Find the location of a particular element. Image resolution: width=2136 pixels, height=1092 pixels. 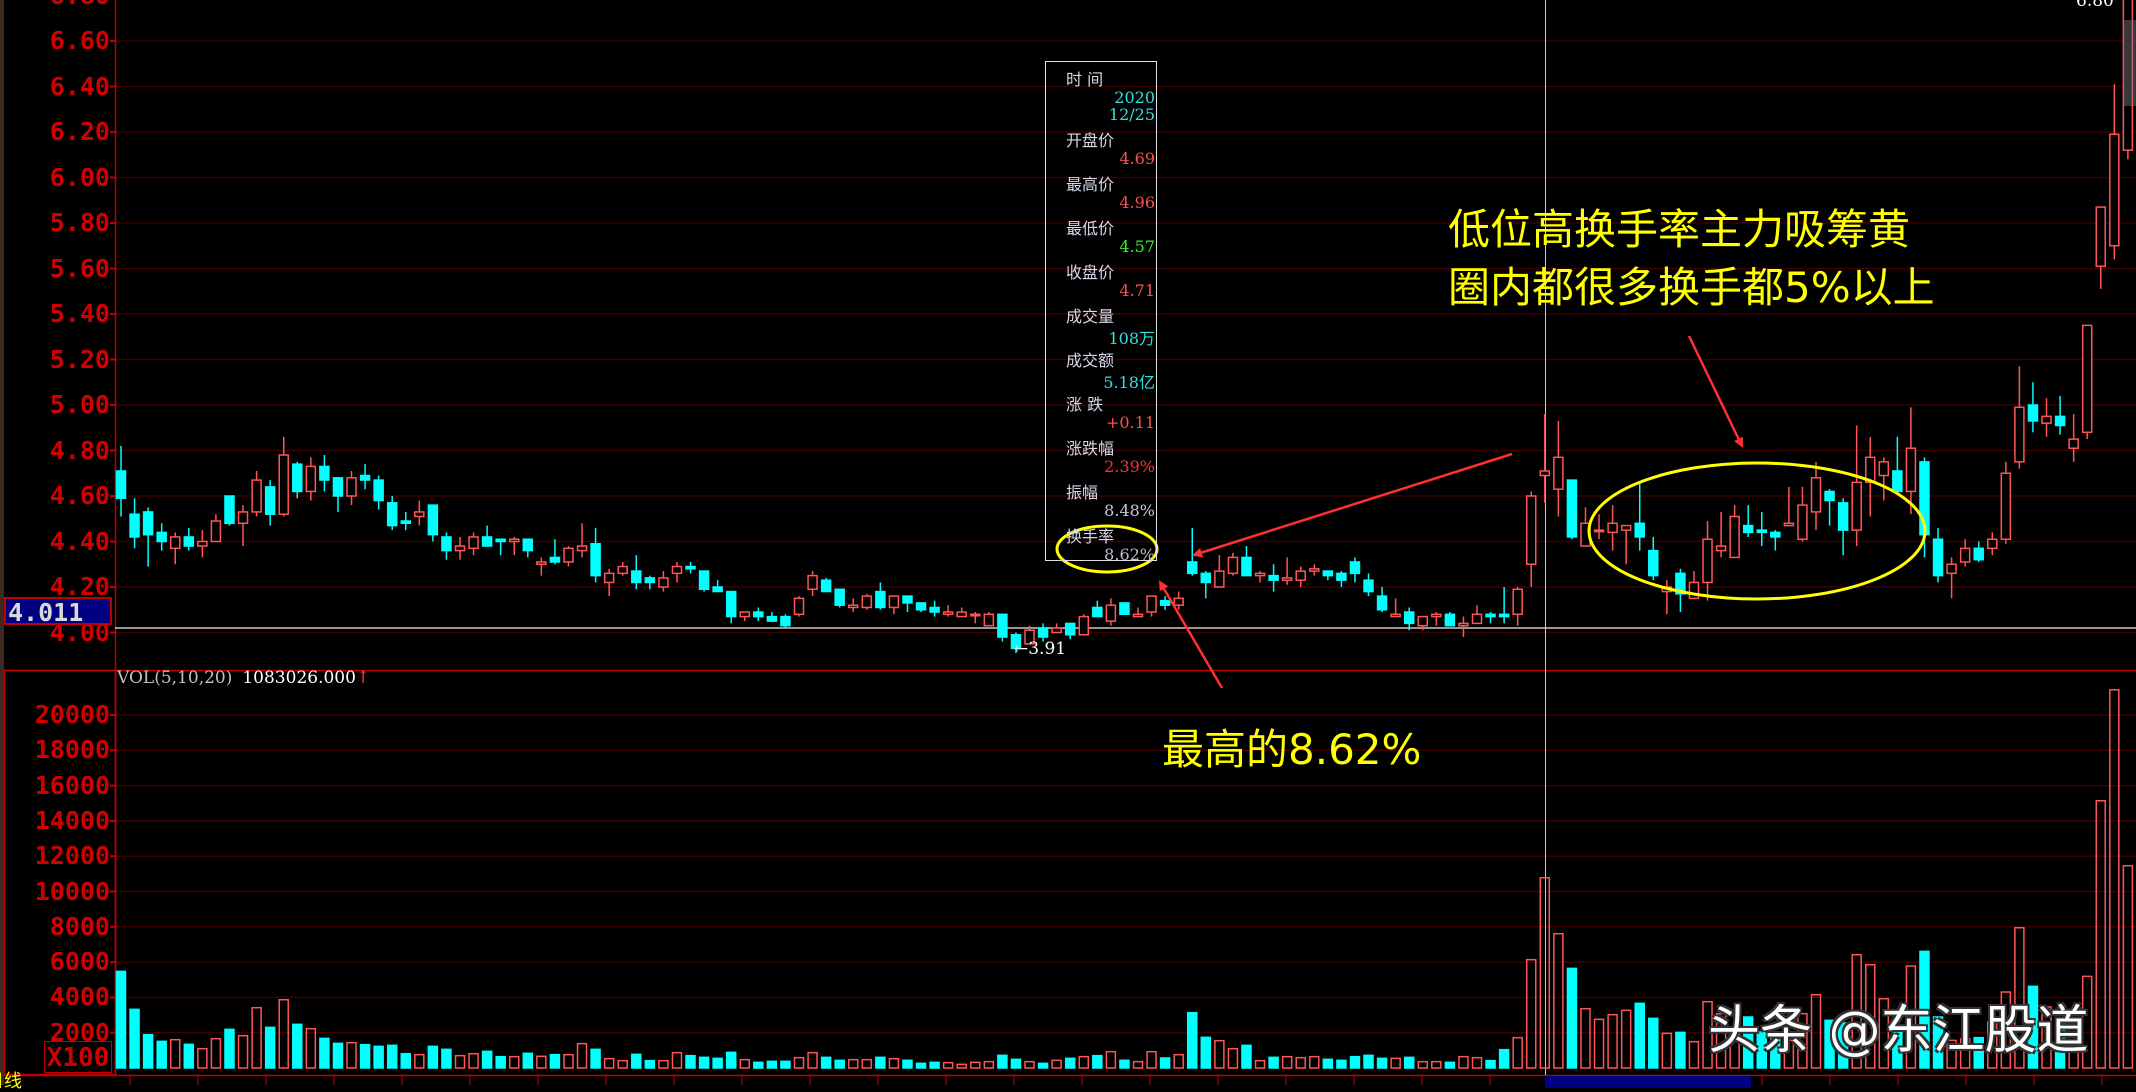

scrollbar is located at coordinates (2129, 63).